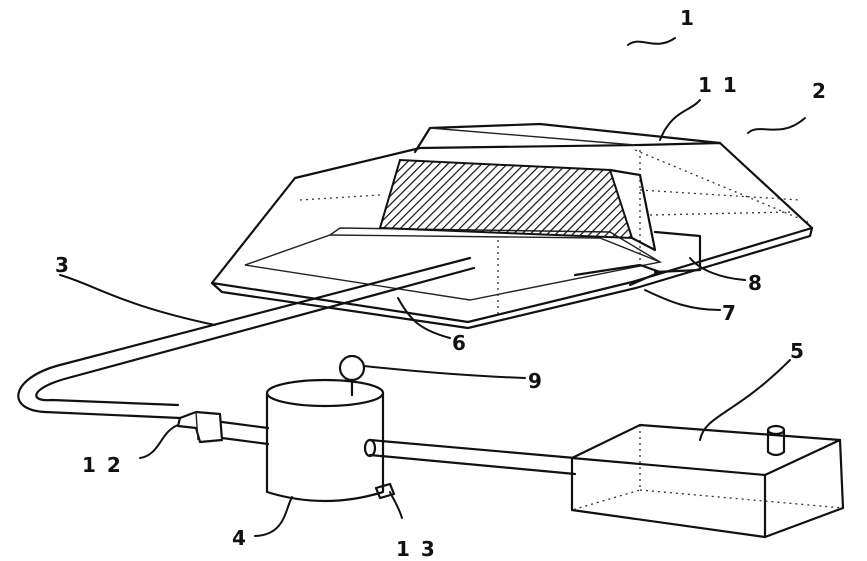 This screenshot has width=867, height=561. Describe the element at coordinates (617, 275) in the screenshot. I see `frame-bottom` at that location.